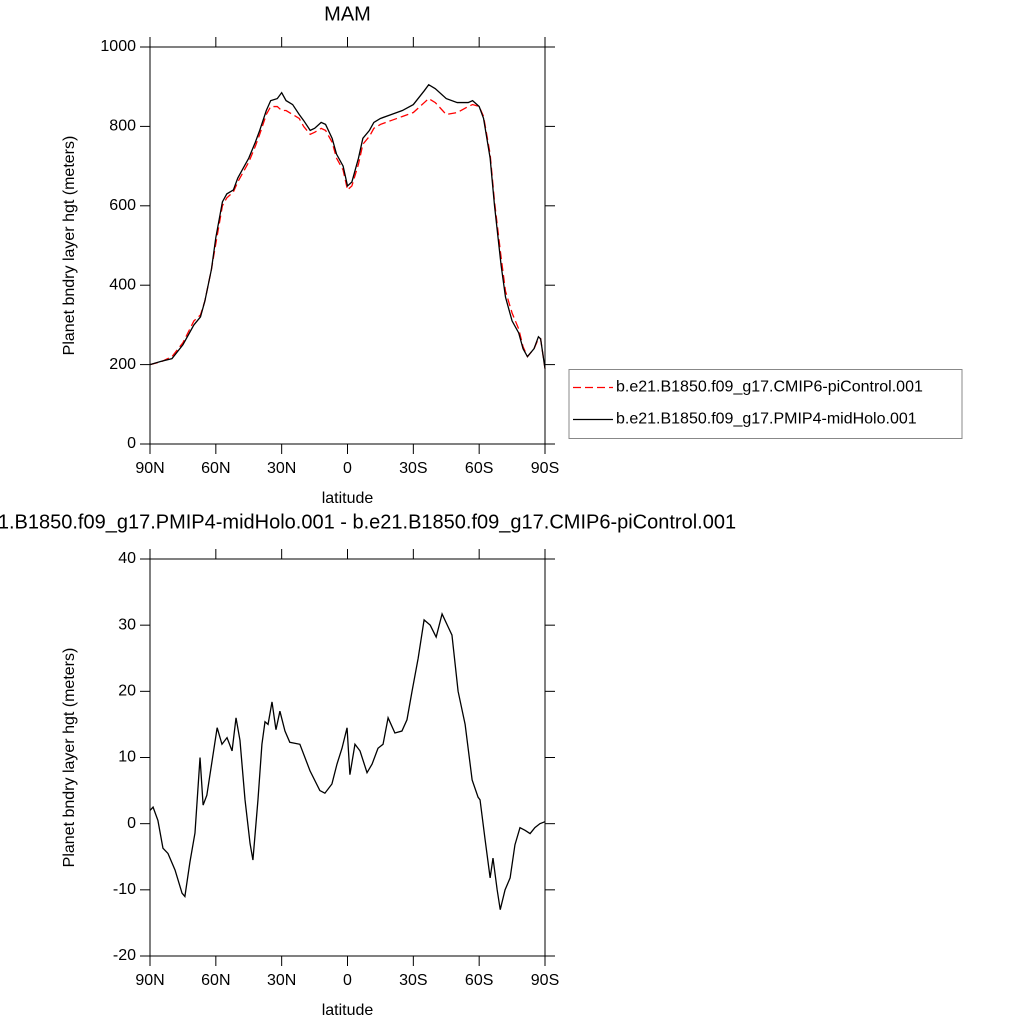  What do you see at coordinates (122, 205) in the screenshot?
I see `y-tick-label: 600` at bounding box center [122, 205].